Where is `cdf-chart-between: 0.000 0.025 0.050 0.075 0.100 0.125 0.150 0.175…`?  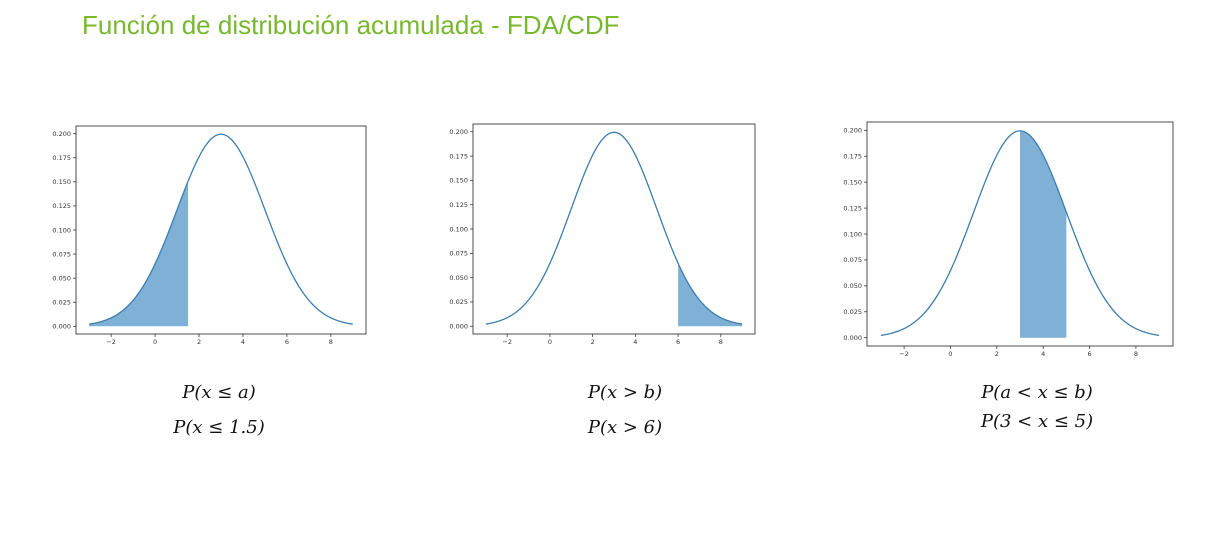
cdf-chart-between: 0.000 0.025 0.050 0.075 0.100 0.125 0.150 0.175… is located at coordinates (1008, 239).